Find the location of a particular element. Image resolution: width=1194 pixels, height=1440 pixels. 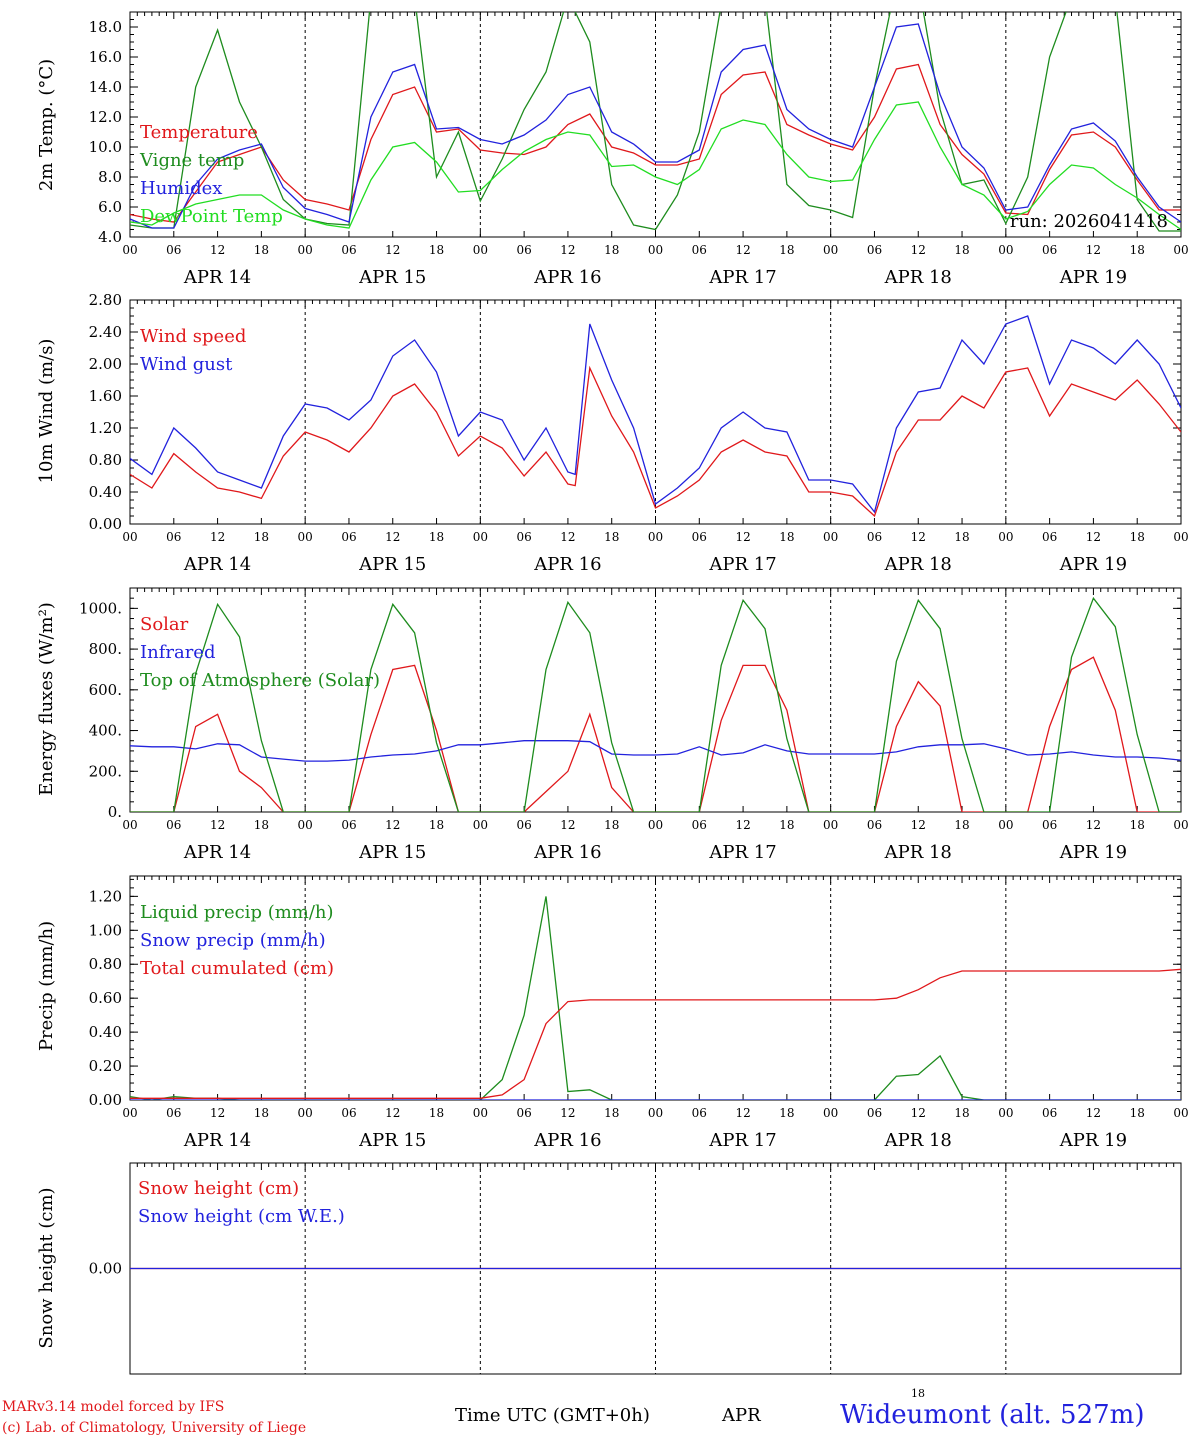

y-axis-label: Precip (mm/h) is located at coordinates (46, 986).